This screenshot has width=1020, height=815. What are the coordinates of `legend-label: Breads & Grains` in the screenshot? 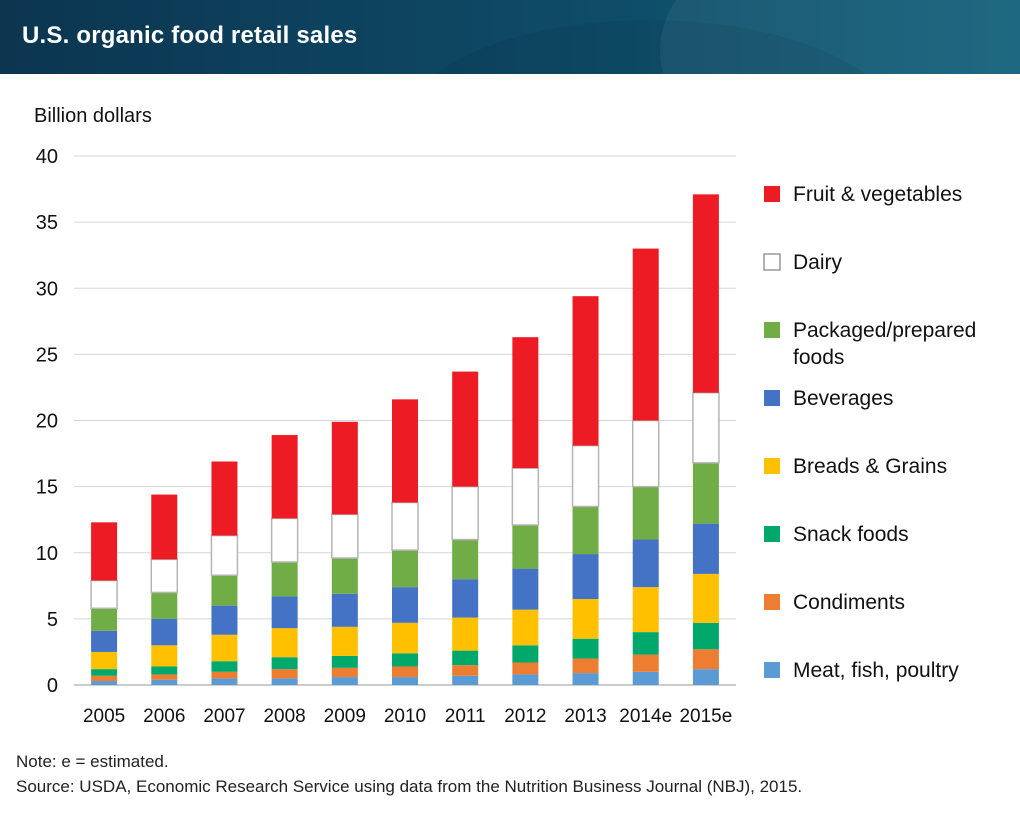 It's located at (870, 466).